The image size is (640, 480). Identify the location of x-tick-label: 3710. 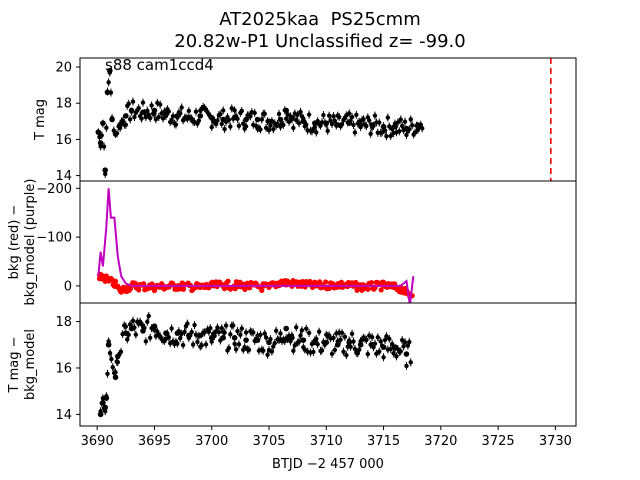
(326, 441).